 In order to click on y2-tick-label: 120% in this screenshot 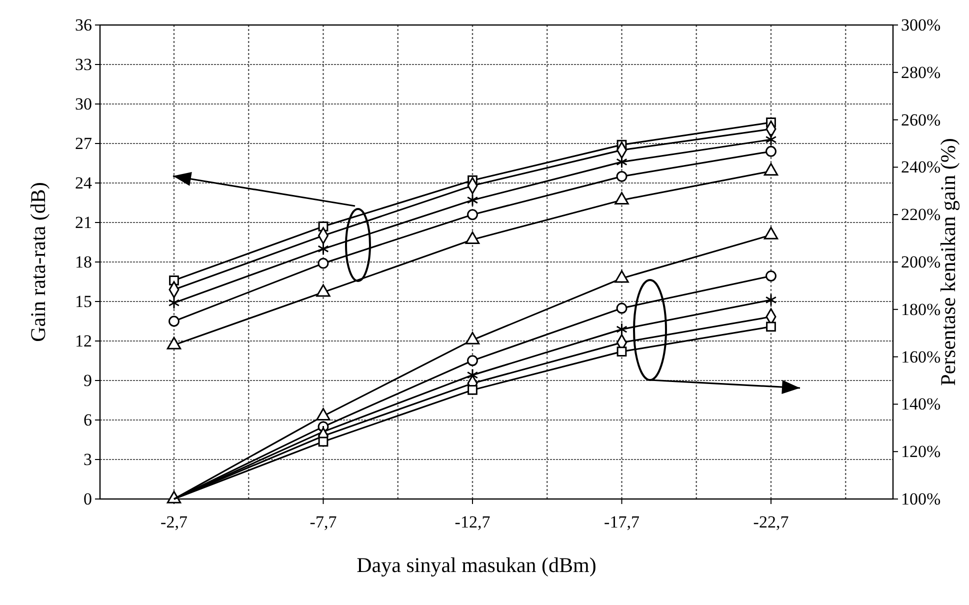, I will do `click(921, 452)`.